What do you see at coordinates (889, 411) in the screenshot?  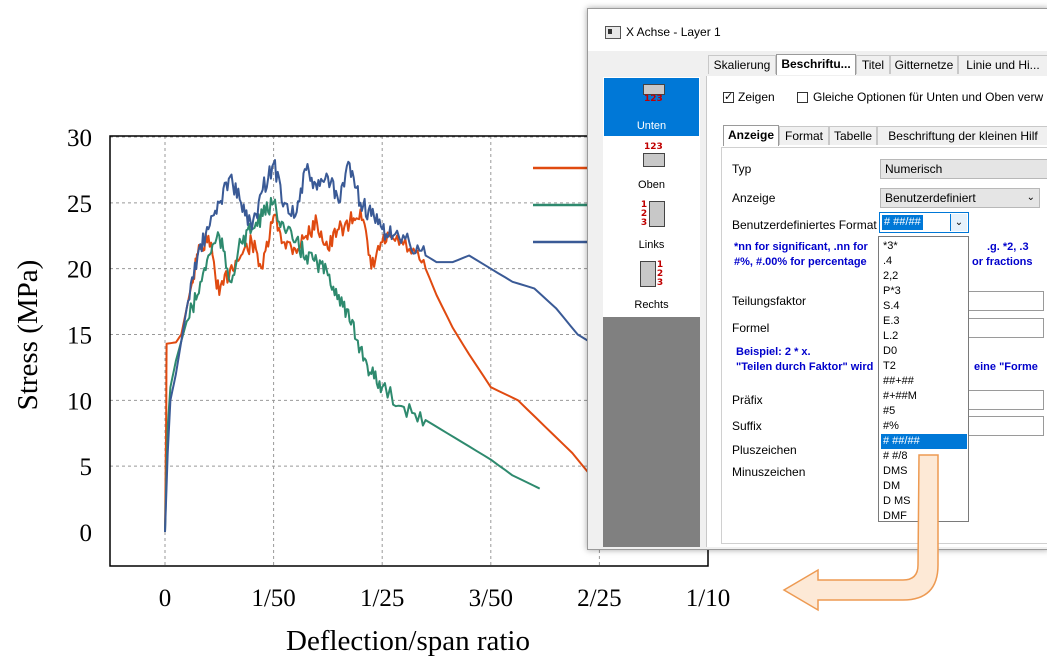 I see `dropdown-option: #5` at bounding box center [889, 411].